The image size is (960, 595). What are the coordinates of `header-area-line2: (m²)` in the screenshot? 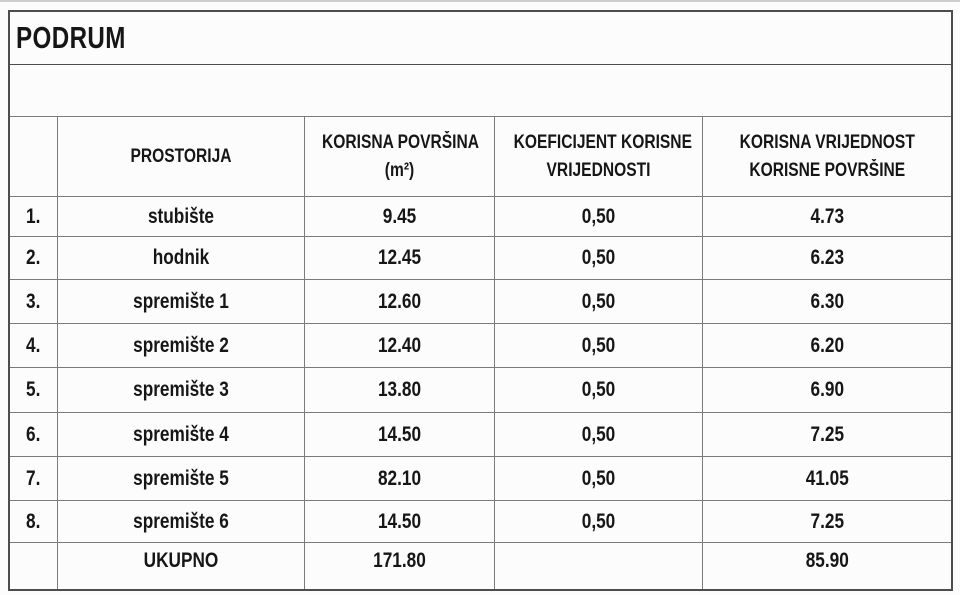 It's located at (399, 170).